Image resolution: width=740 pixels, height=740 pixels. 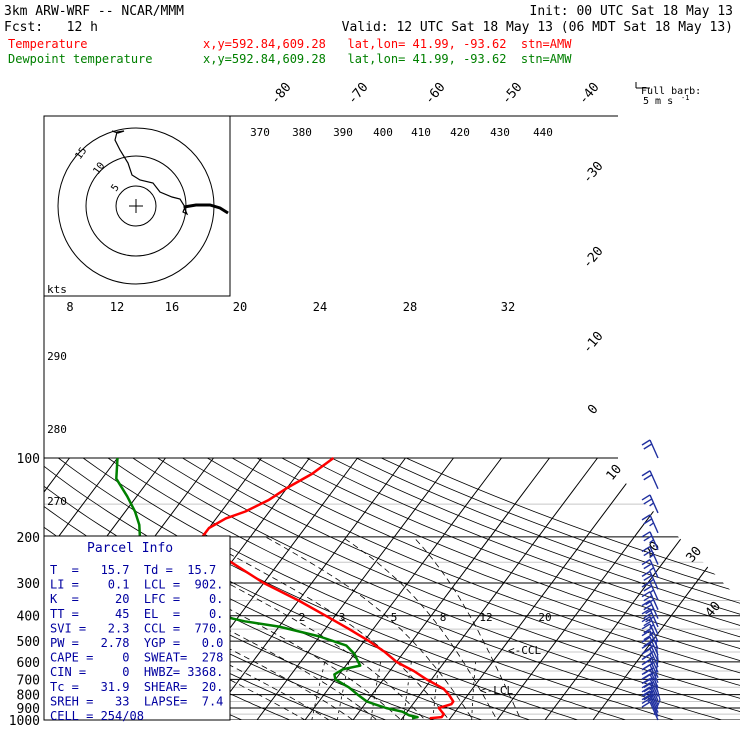 I want to click on init-time: Init: 00 UTC Sat 18 May 13, so click(x=632, y=11).